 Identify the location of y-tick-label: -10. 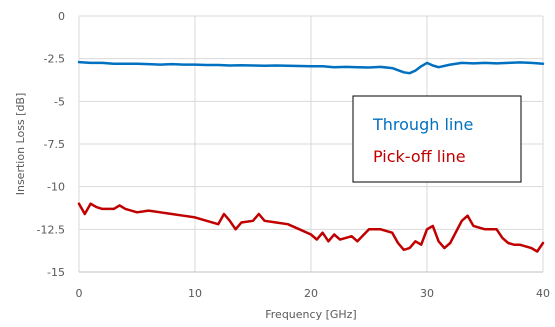
(56, 187).